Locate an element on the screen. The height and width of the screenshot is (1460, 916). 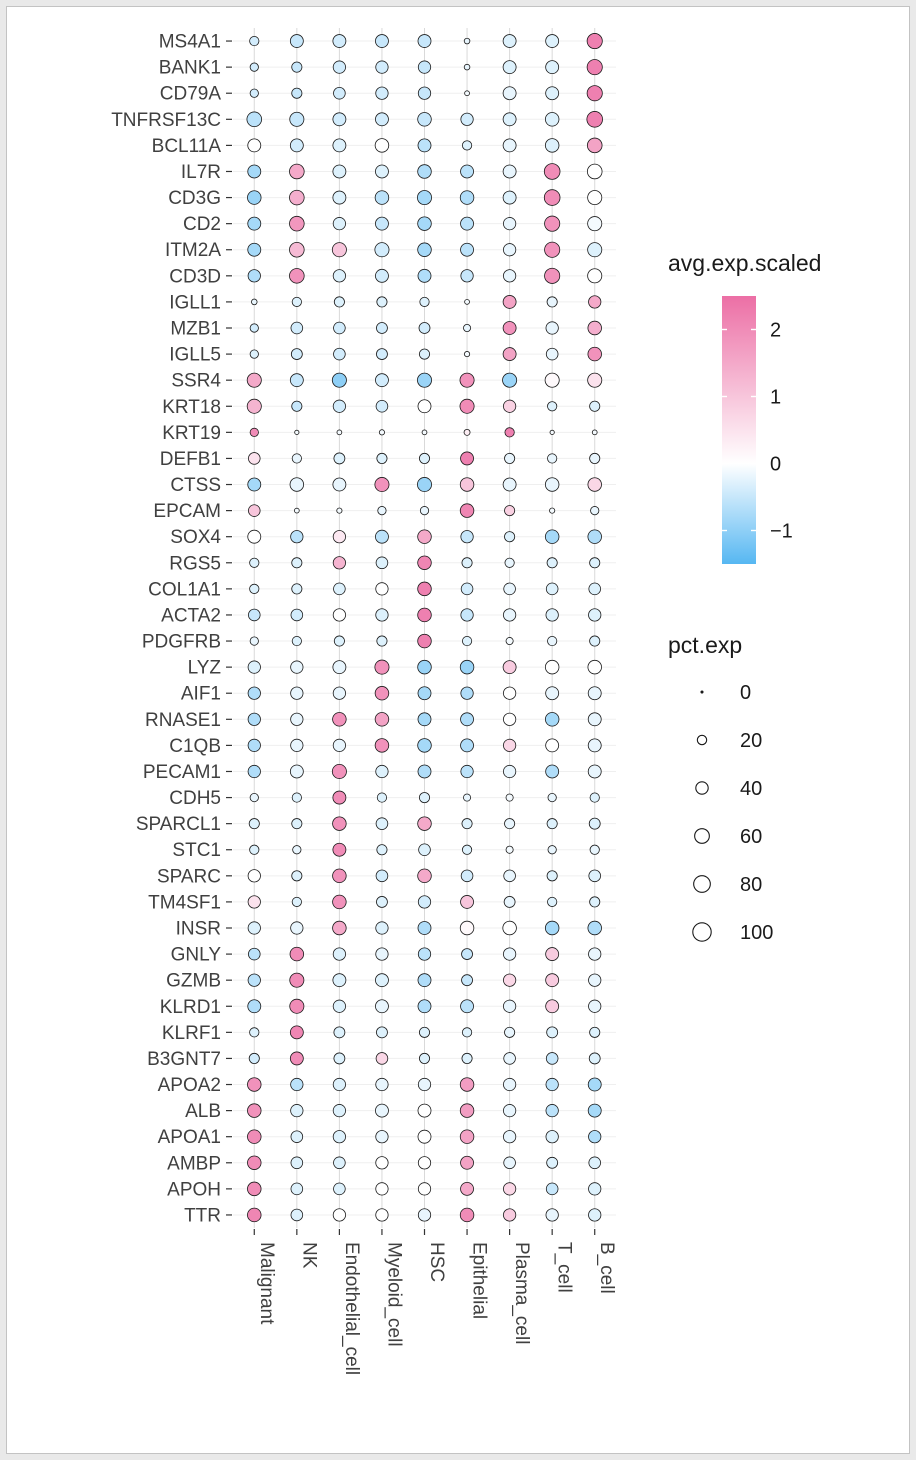
size-legend-tick-label: 0 is located at coordinates (745, 693).